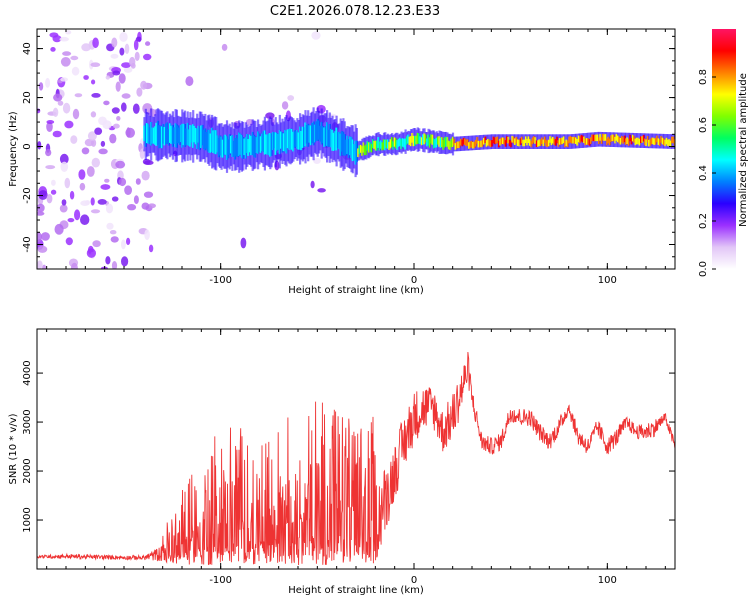 The height and width of the screenshot is (600, 750). Describe the element at coordinates (27, 470) in the screenshot. I see `y-tick-label: 2000` at that location.